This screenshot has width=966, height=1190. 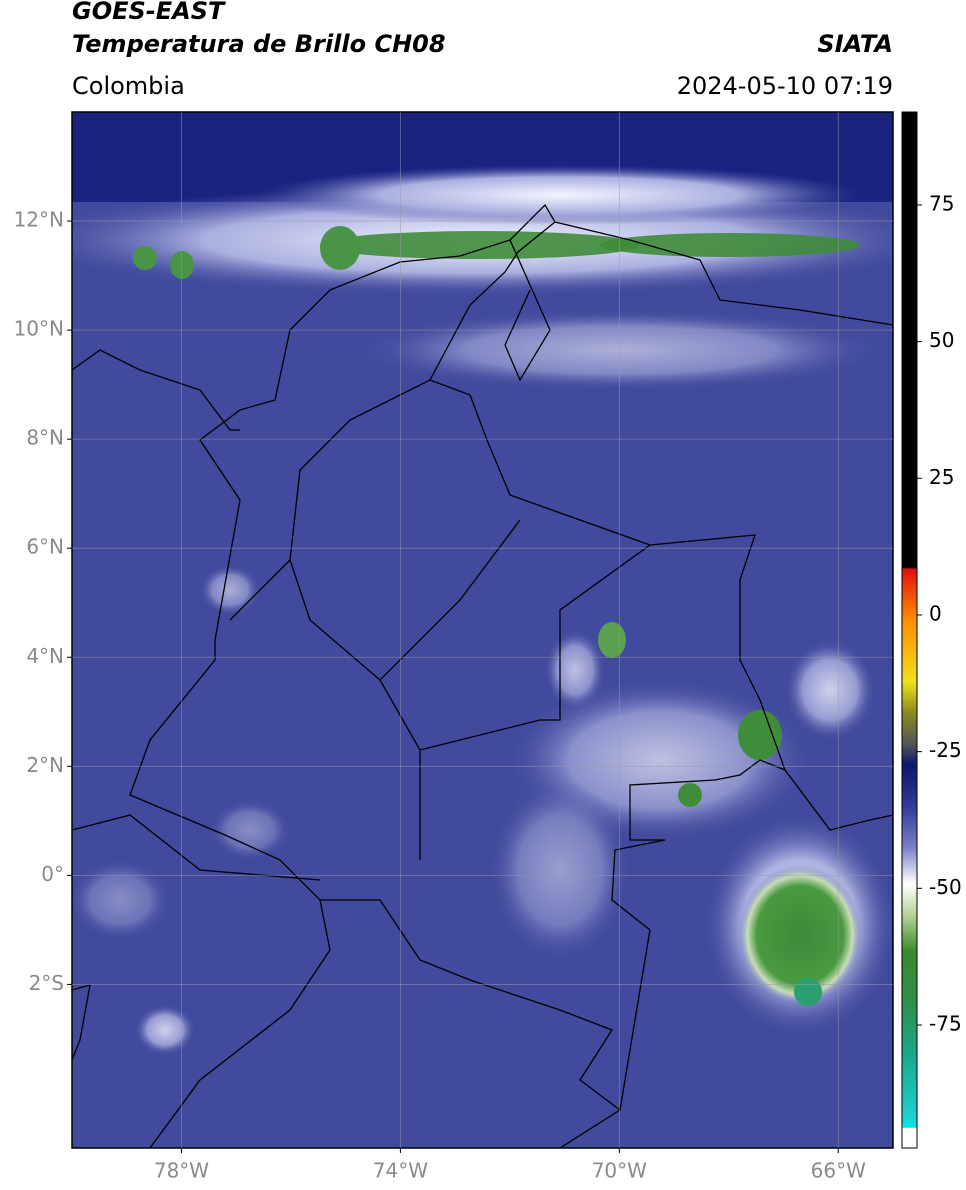 What do you see at coordinates (39, 220) in the screenshot?
I see `lat-tick-label: 12°N` at bounding box center [39, 220].